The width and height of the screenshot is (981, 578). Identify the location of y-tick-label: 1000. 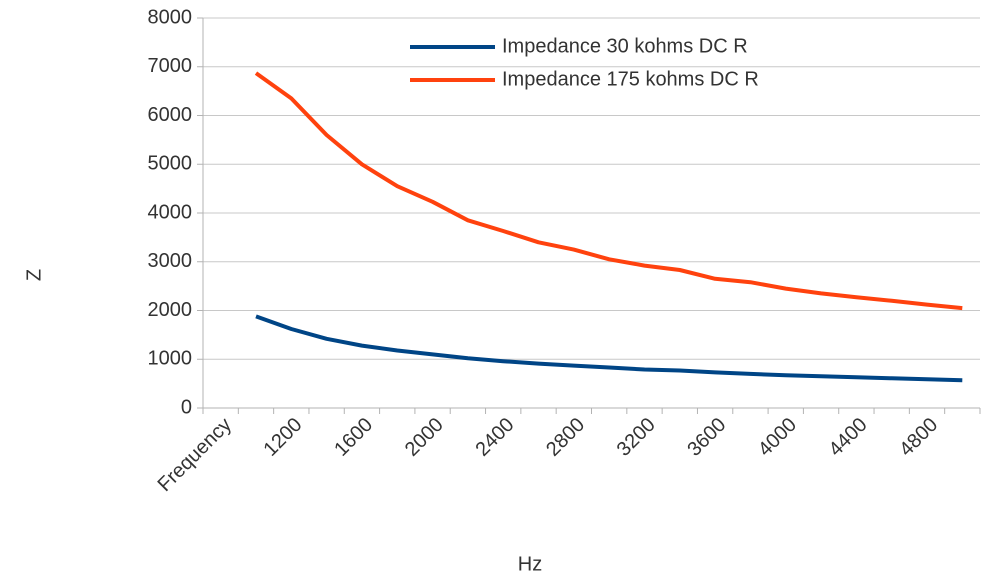
(170, 359).